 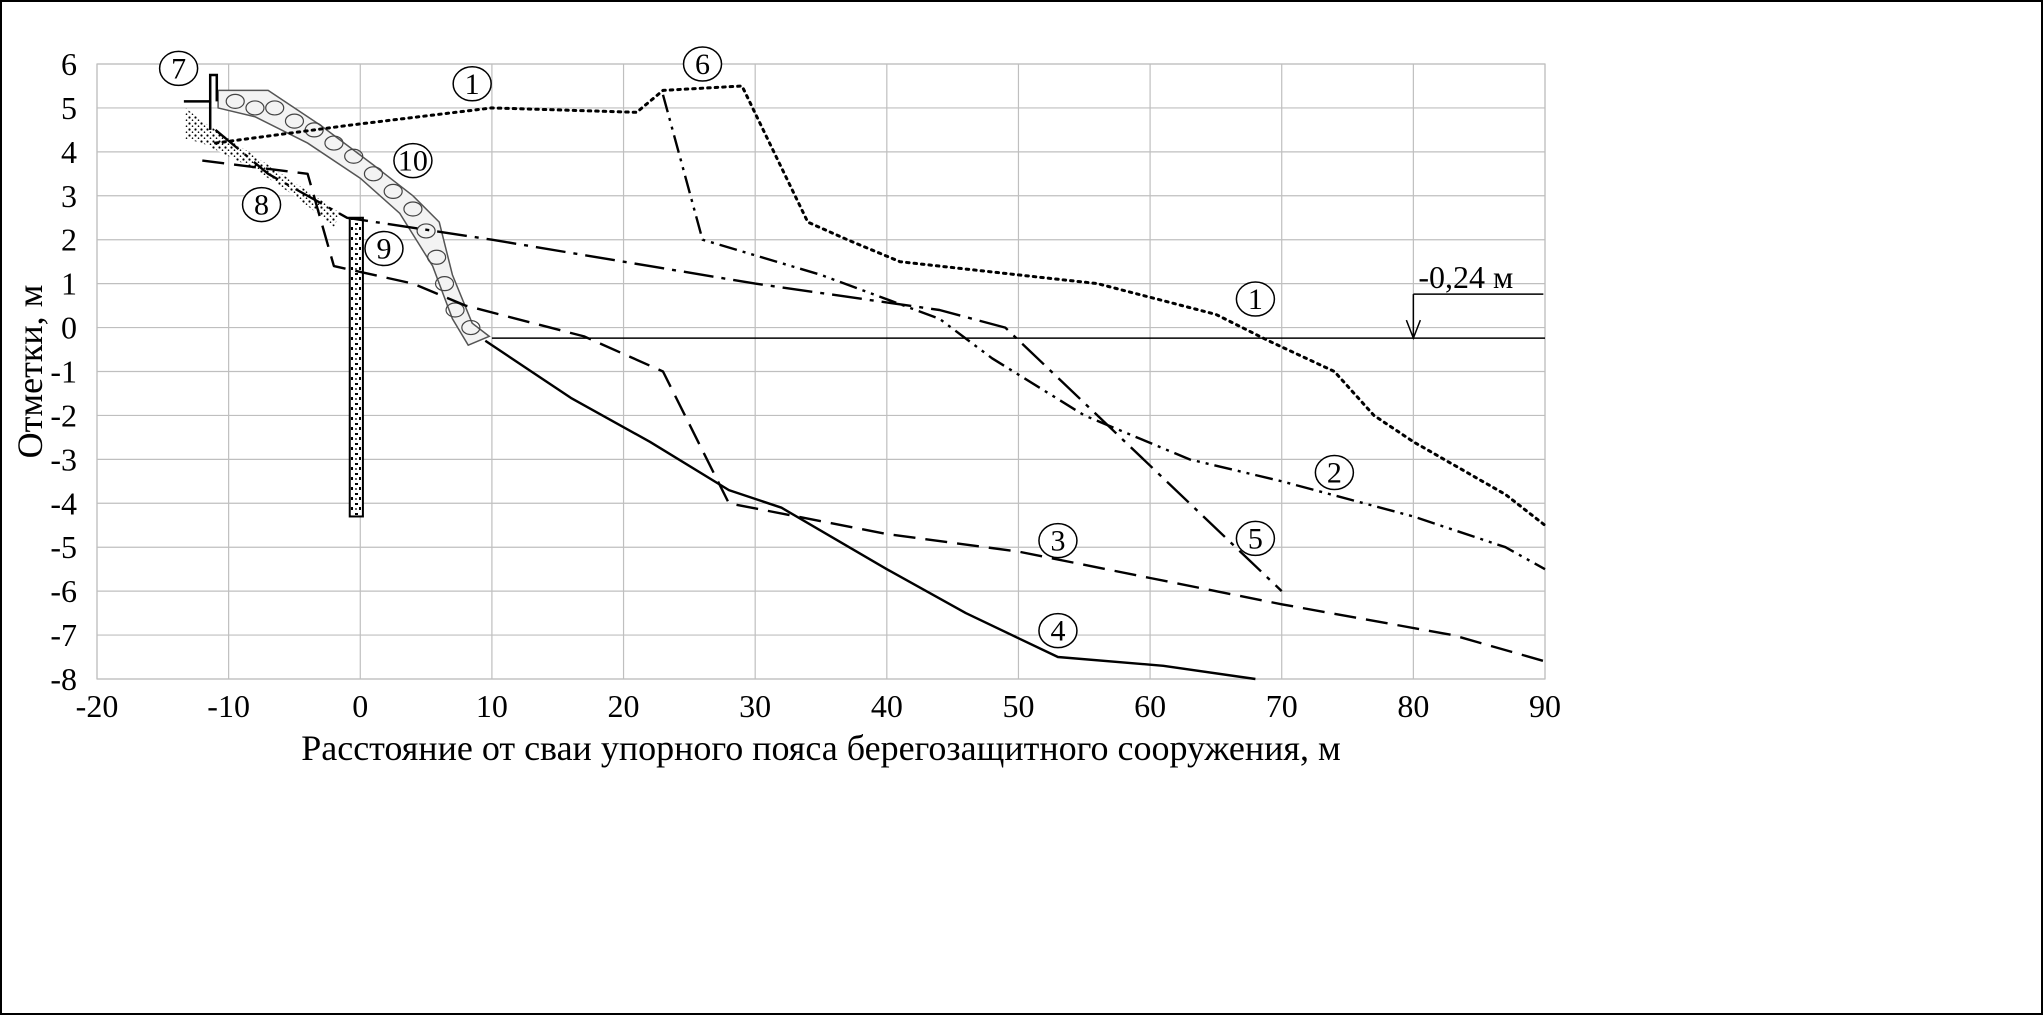 What do you see at coordinates (63, 503) in the screenshot?
I see `y-tick-label: -4` at bounding box center [63, 503].